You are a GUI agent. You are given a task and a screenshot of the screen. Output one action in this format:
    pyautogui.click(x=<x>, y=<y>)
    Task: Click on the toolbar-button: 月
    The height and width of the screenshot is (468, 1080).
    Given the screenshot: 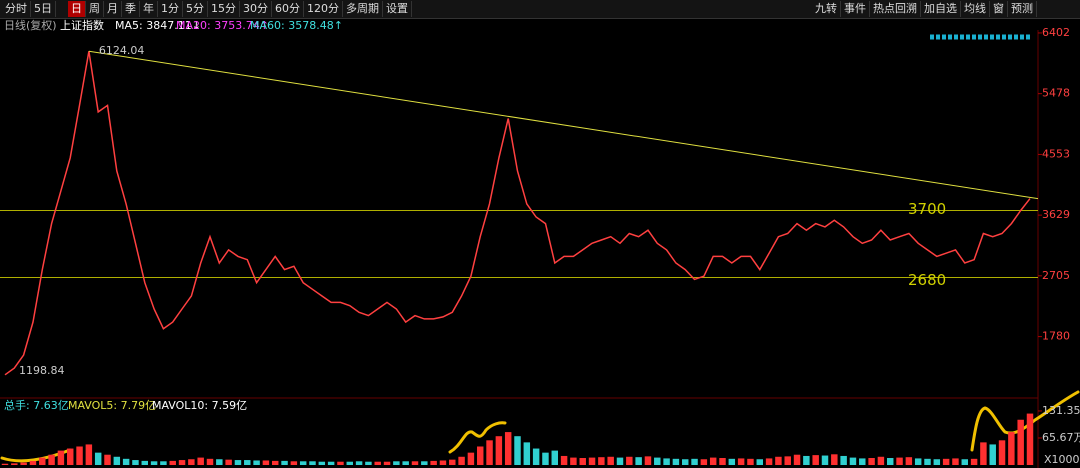 What is the action you would take?
    pyautogui.click(x=113, y=9)
    